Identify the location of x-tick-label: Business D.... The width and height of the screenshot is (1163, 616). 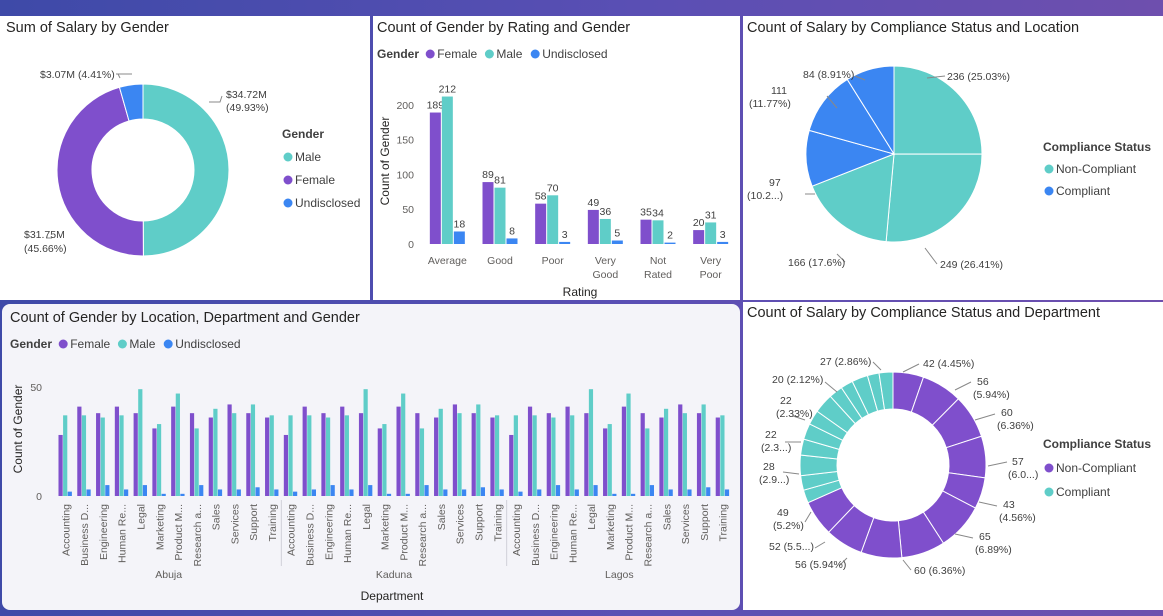
(85, 535).